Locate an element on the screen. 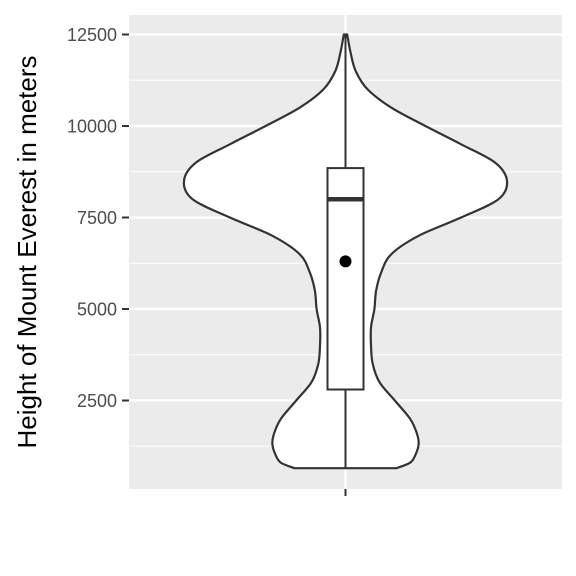 The width and height of the screenshot is (576, 576). y-tick-label: 7500 is located at coordinates (97, 218).